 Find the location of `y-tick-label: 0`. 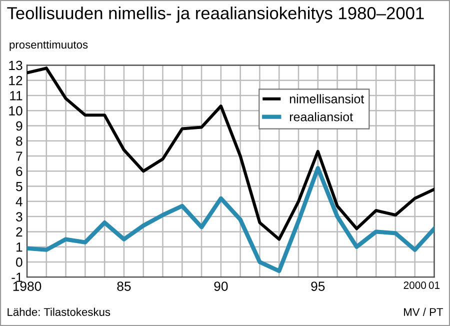

y-tick-label: 0 is located at coordinates (19, 262).